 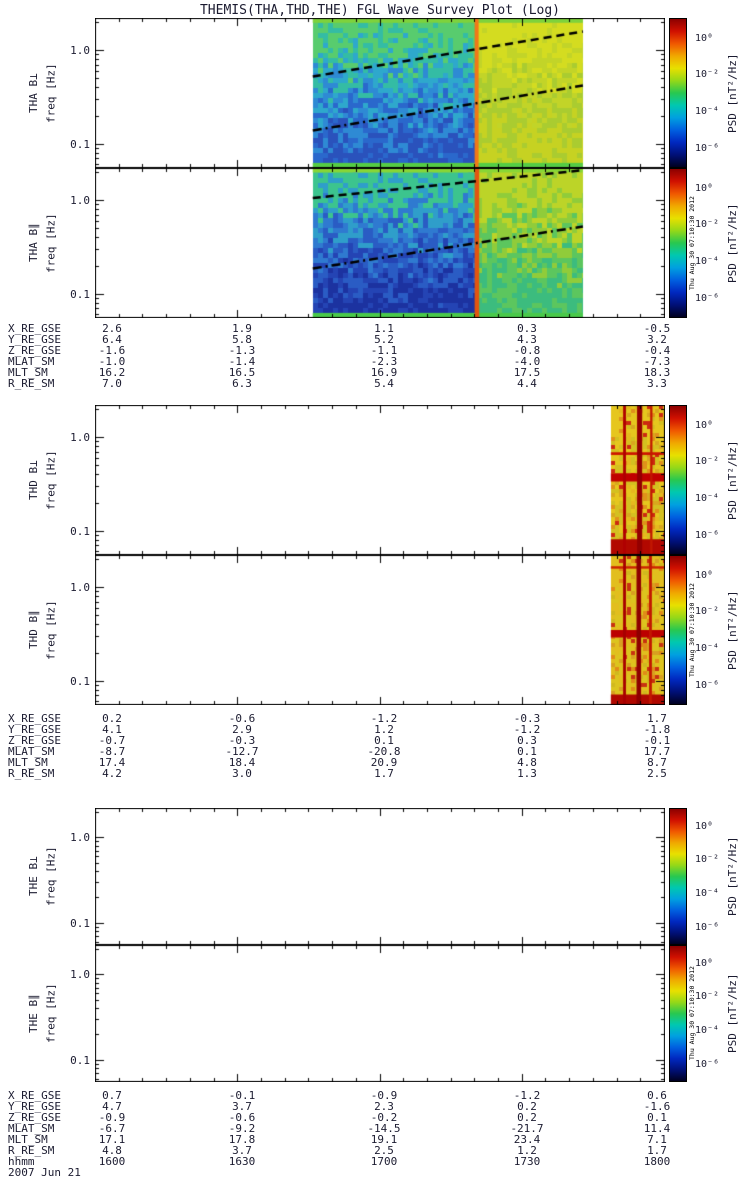 What do you see at coordinates (657, 740) in the screenshot?
I see `ephemeris-value: -0.1` at bounding box center [657, 740].